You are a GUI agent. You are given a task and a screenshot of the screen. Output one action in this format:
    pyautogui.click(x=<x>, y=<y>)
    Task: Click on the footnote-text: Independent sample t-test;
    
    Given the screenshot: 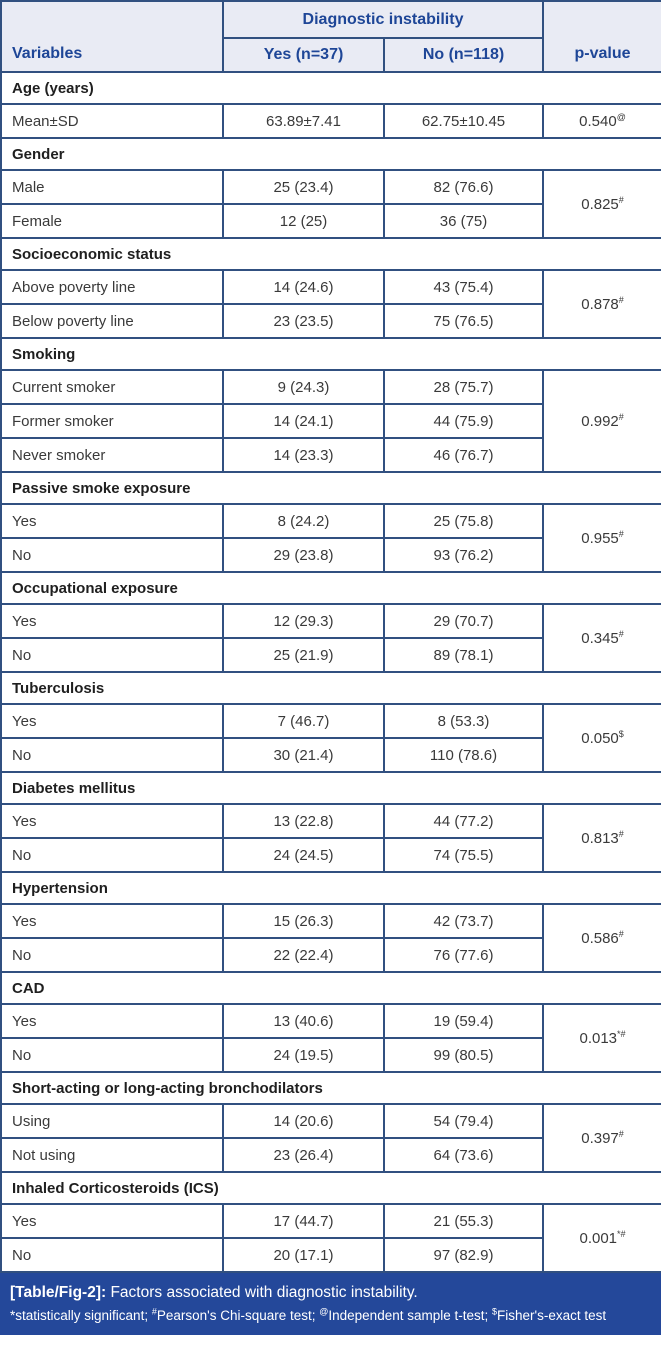 What is the action you would take?
    pyautogui.click(x=410, y=1315)
    